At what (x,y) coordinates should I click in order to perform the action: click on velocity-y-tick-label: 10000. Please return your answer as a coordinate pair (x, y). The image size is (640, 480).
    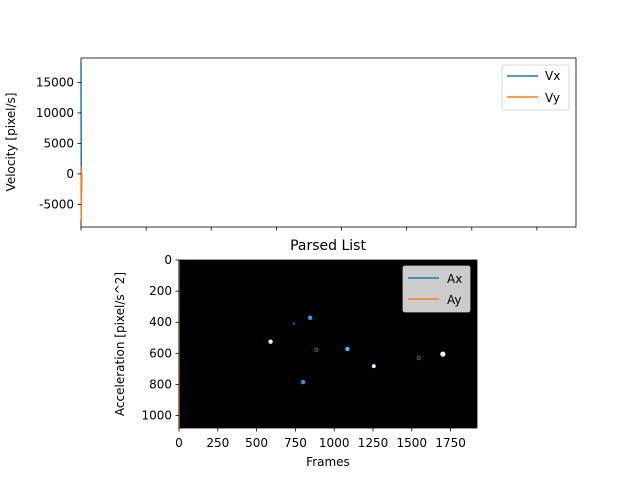
    Looking at the image, I should click on (55, 113).